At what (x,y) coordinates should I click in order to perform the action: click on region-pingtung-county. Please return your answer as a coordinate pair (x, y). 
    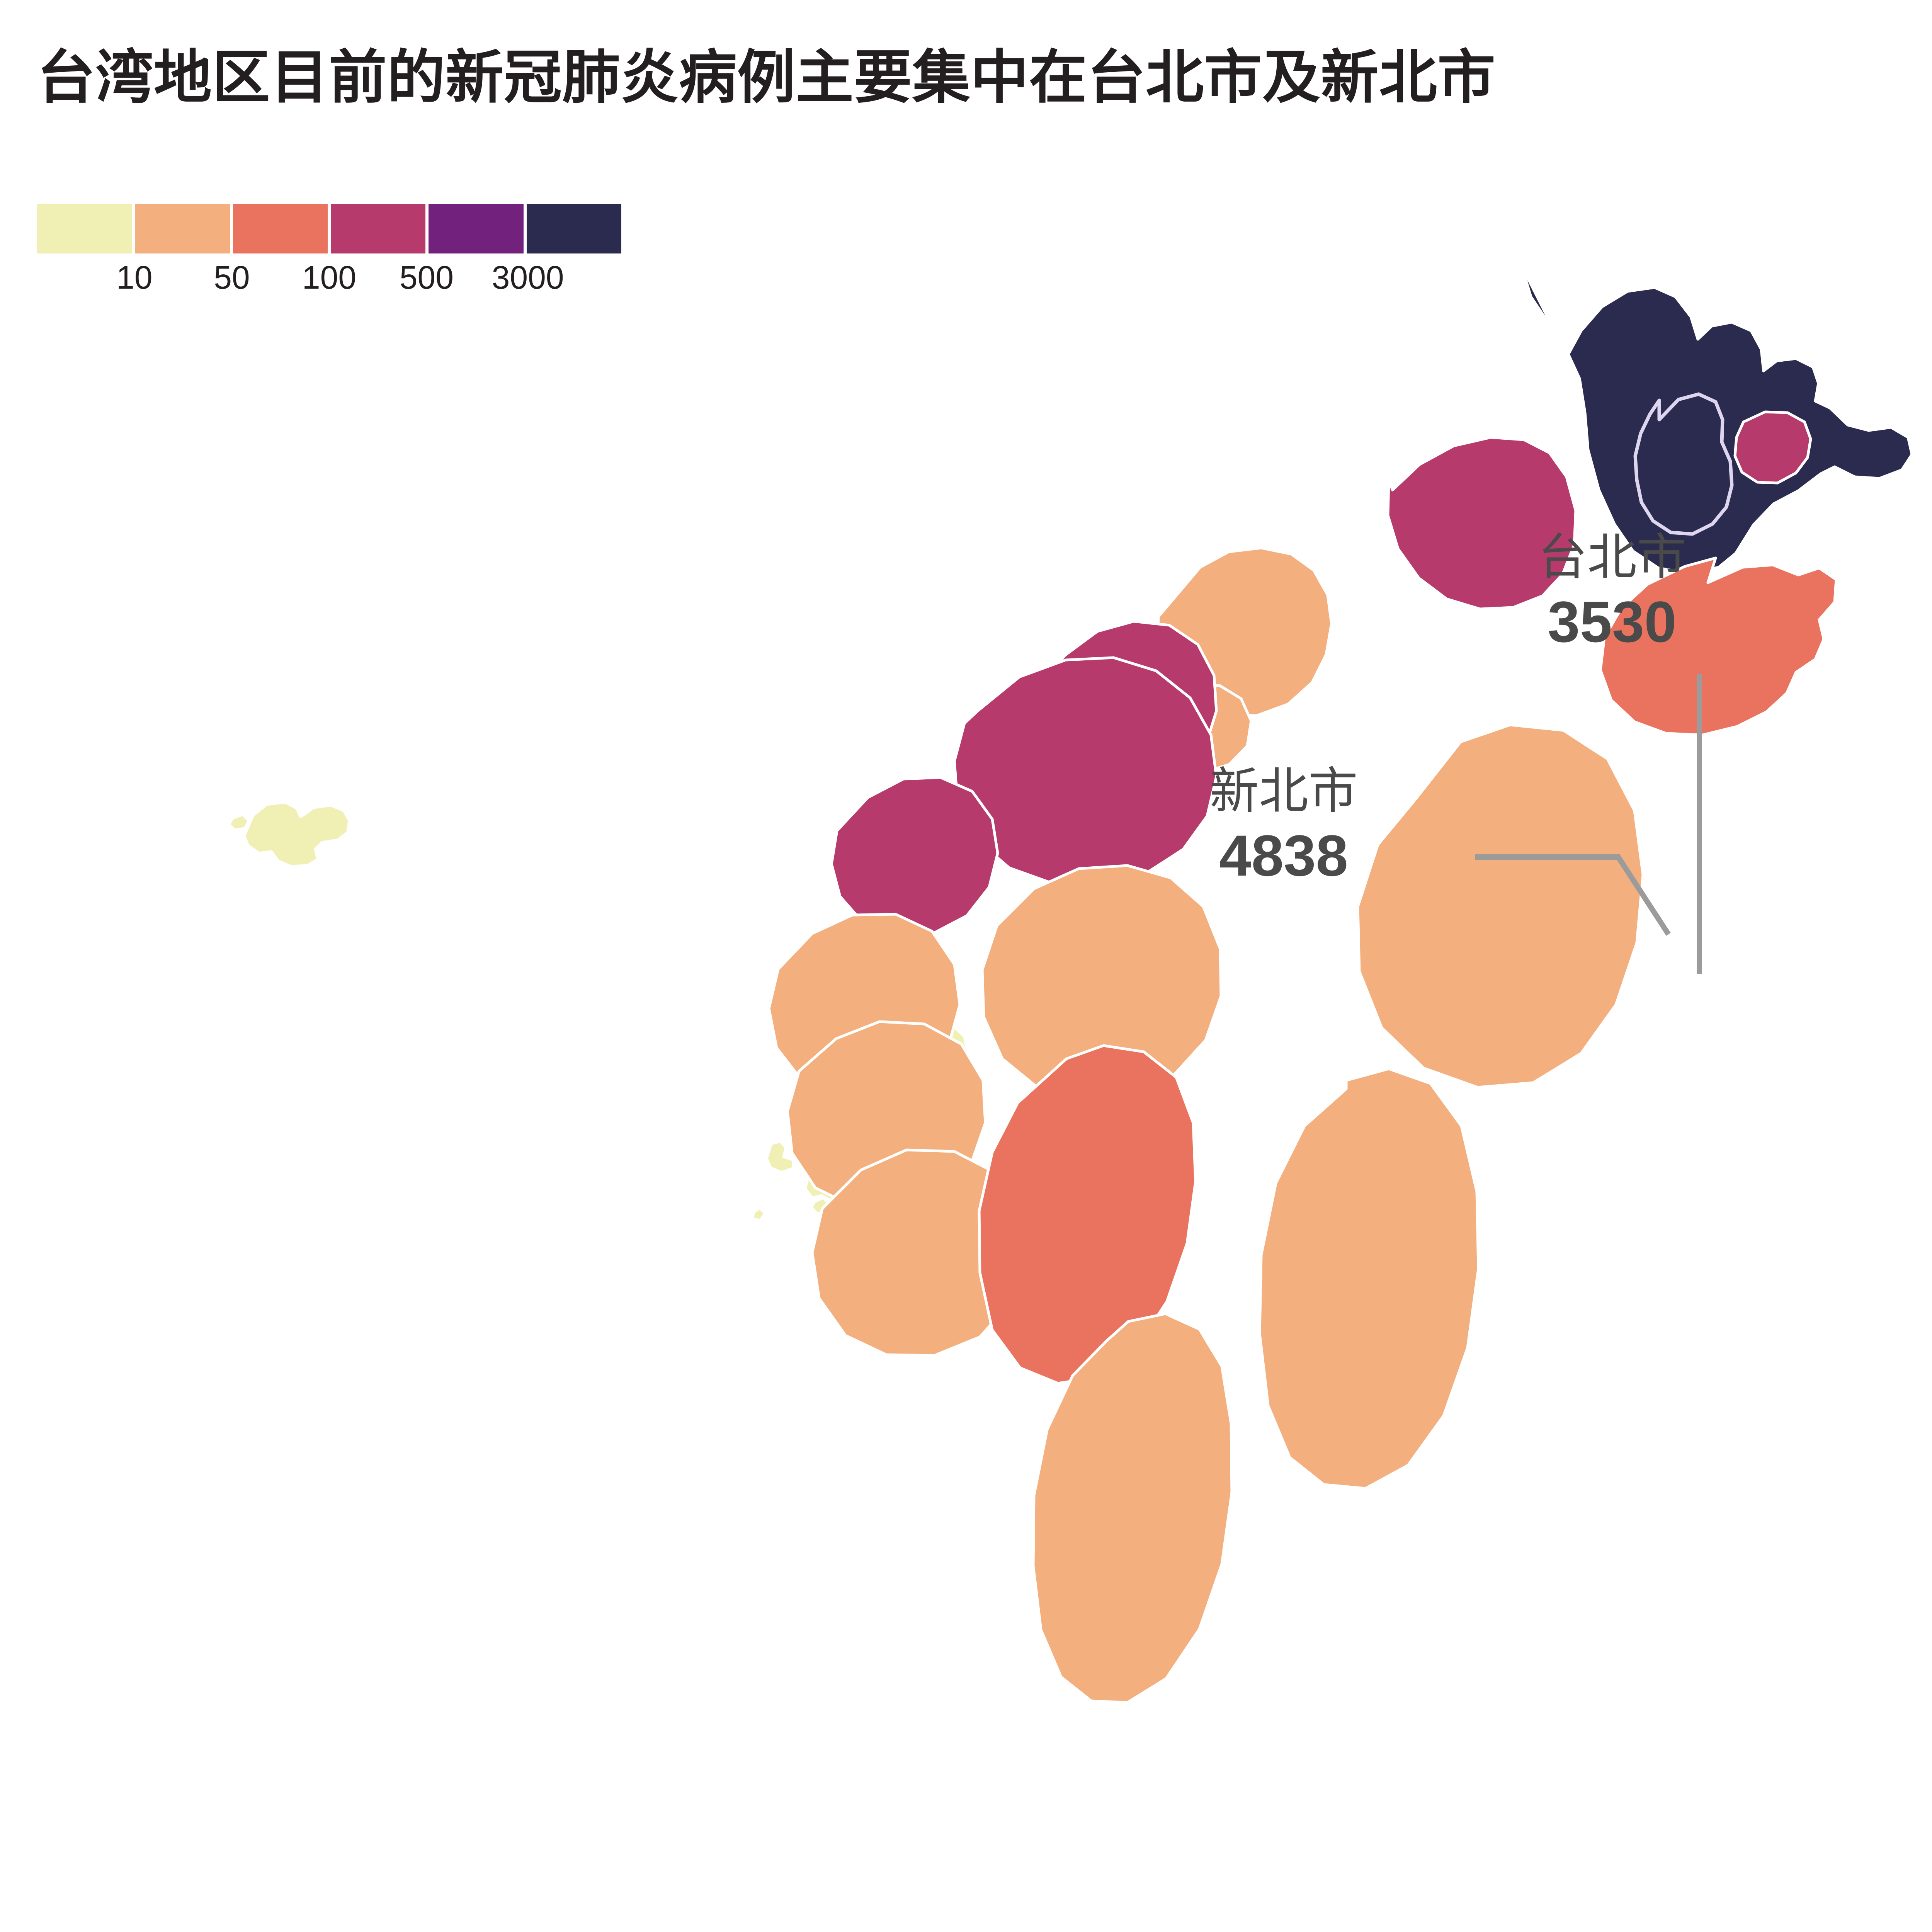
    Looking at the image, I should click on (1133, 1508).